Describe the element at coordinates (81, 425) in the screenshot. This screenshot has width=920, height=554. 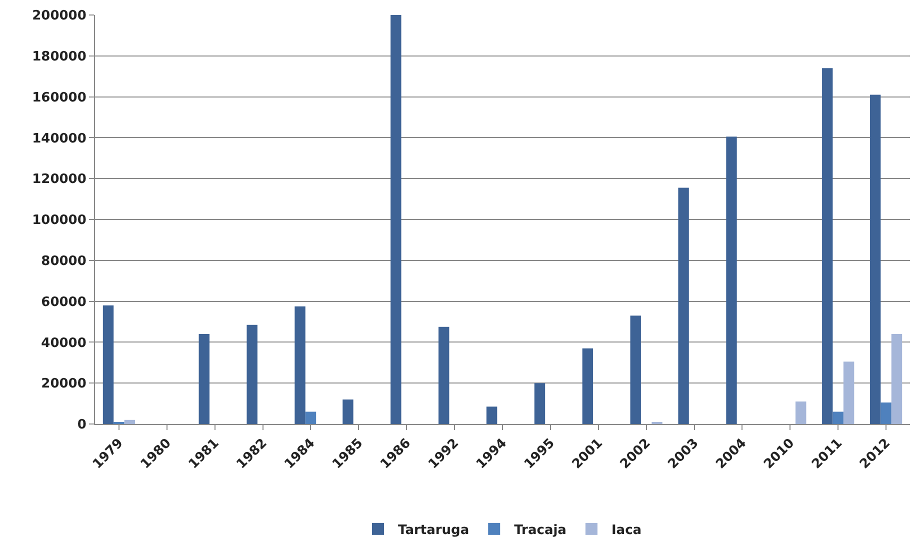
I see `y-tick-label: 0` at that location.